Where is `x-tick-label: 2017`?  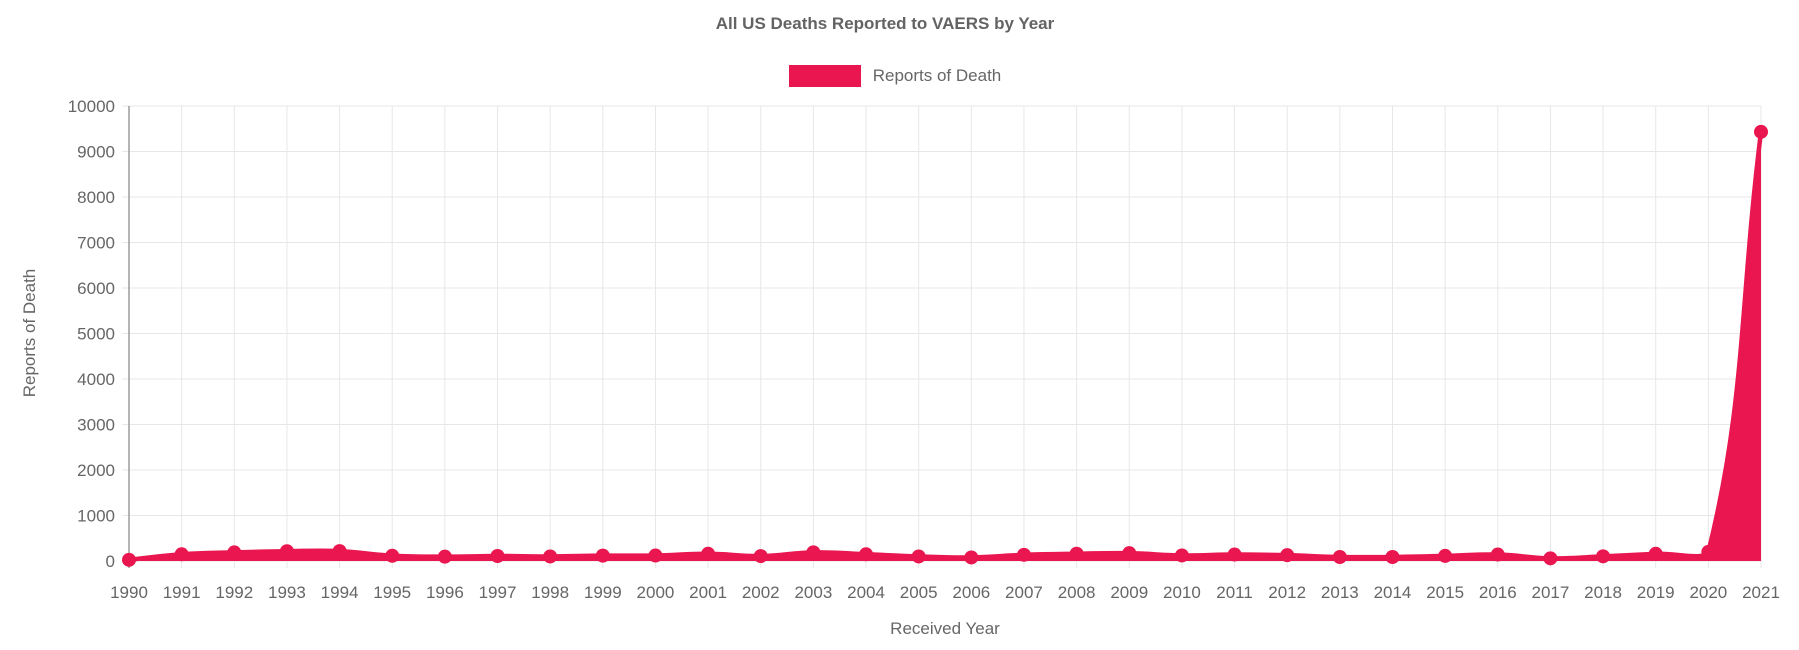
x-tick-label: 2017 is located at coordinates (1551, 592).